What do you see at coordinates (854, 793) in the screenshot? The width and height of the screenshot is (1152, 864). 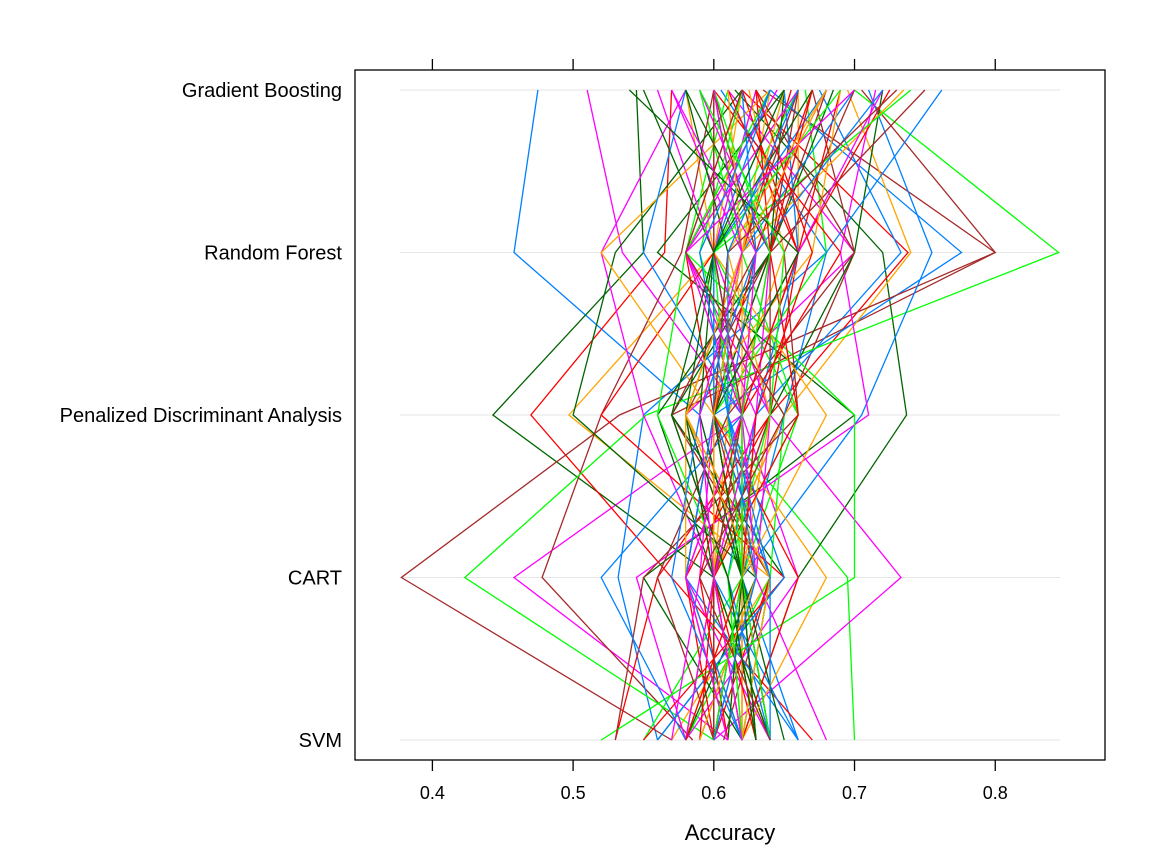 I see `x-tick-label: 0.7` at bounding box center [854, 793].